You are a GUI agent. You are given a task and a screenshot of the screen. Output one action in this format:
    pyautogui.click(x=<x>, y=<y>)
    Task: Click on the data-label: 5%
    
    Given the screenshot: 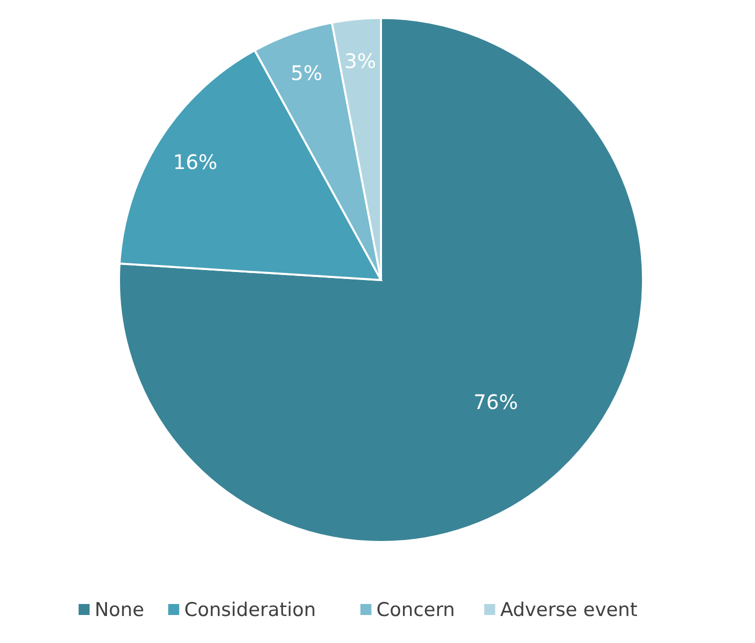 What is the action you would take?
    pyautogui.click(x=306, y=72)
    